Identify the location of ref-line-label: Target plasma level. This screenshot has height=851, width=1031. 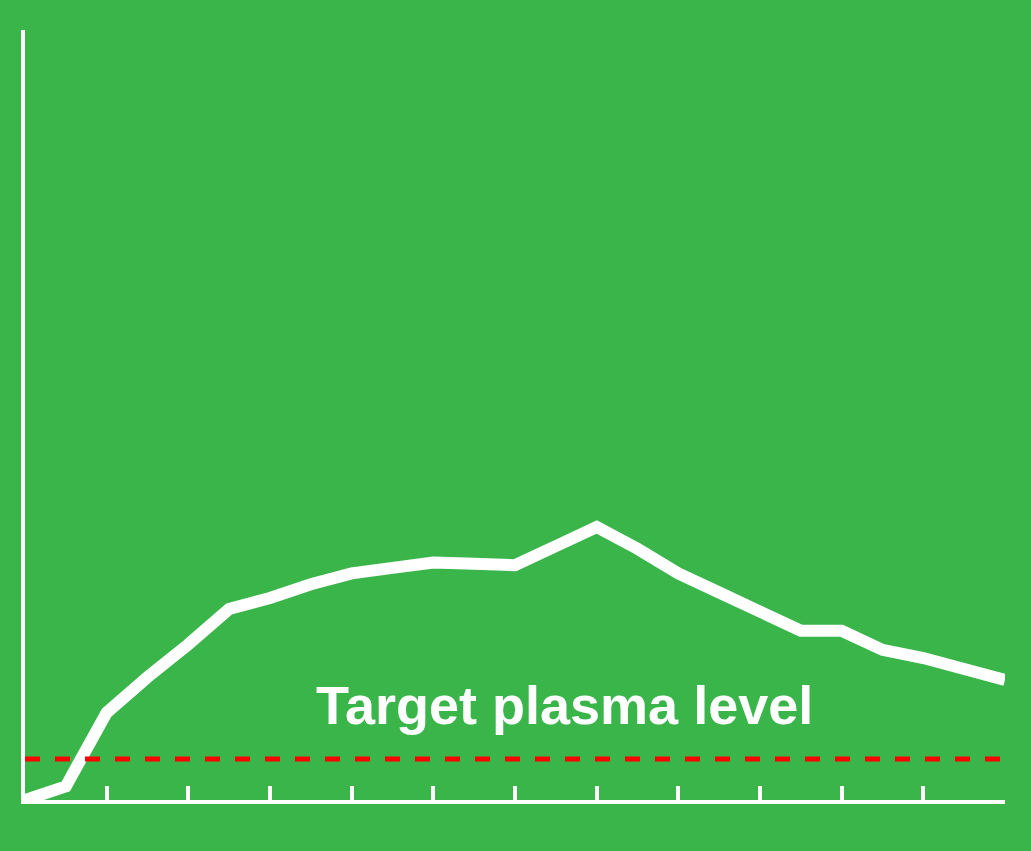
(565, 705).